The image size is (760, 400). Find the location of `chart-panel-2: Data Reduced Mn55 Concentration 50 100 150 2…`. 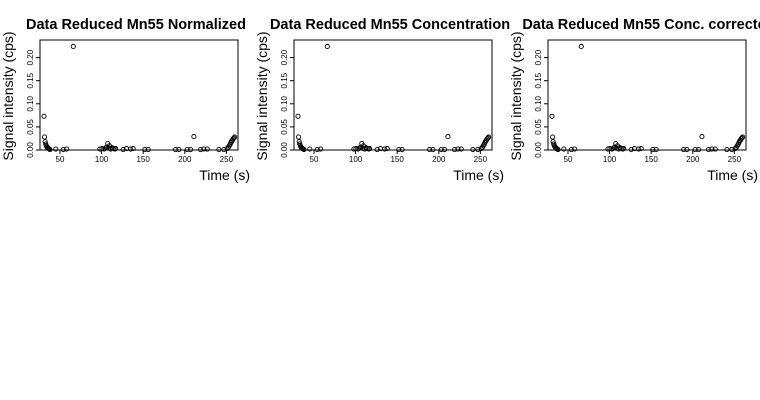

chart-panel-2: Data Reduced Mn55 Concentration 50 100 150 2… is located at coordinates (382, 100).